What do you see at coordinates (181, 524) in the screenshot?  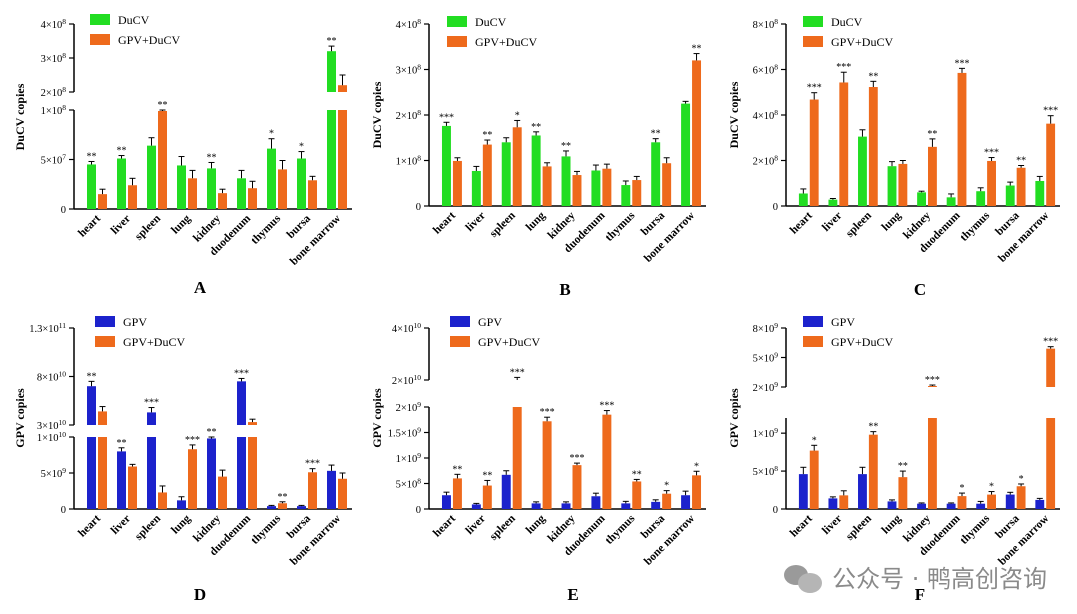 I see `x-tick-label: lung` at bounding box center [181, 524].